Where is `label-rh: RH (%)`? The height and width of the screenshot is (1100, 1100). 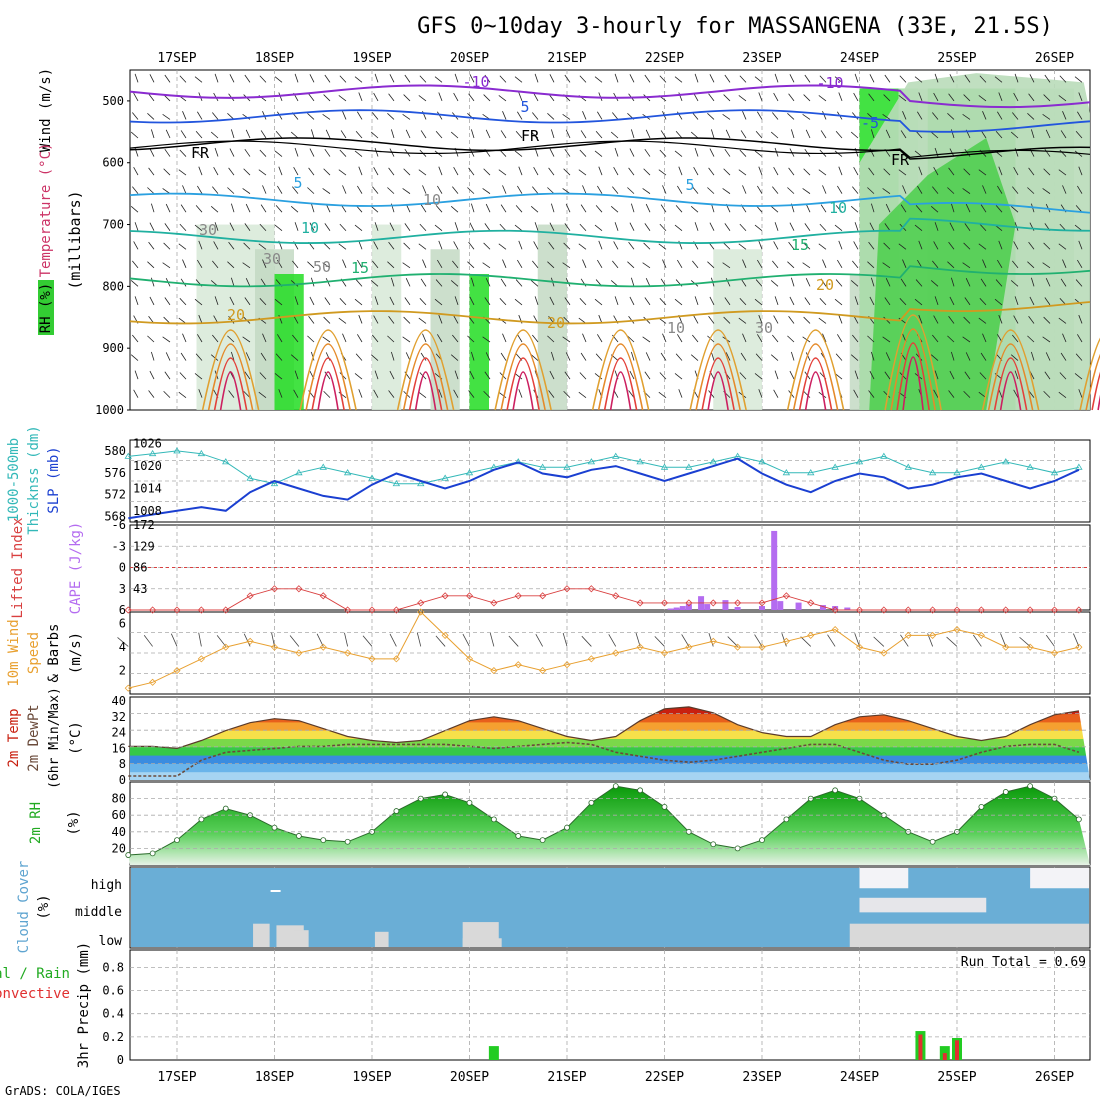 label-rh: RH (%) is located at coordinates (46, 308).